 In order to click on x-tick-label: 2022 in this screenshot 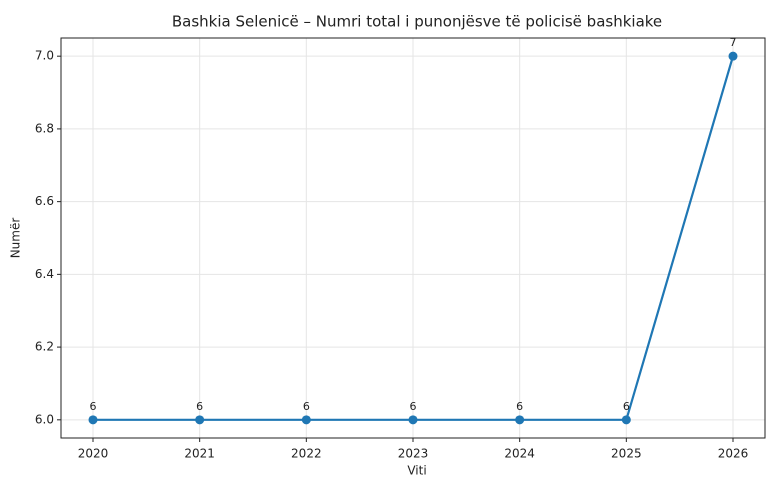, I will do `click(306, 454)`.